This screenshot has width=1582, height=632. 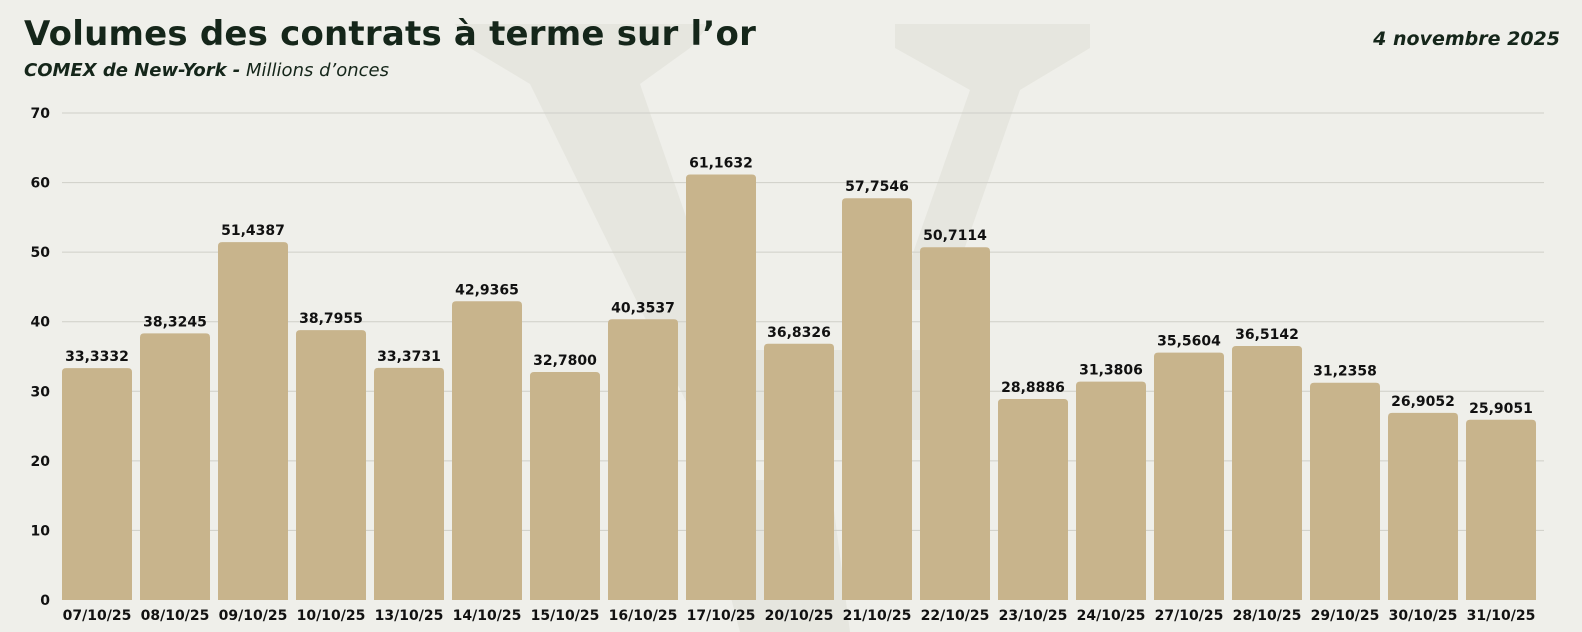 I want to click on x-tick-label: 29/10/25, so click(x=1345, y=616).